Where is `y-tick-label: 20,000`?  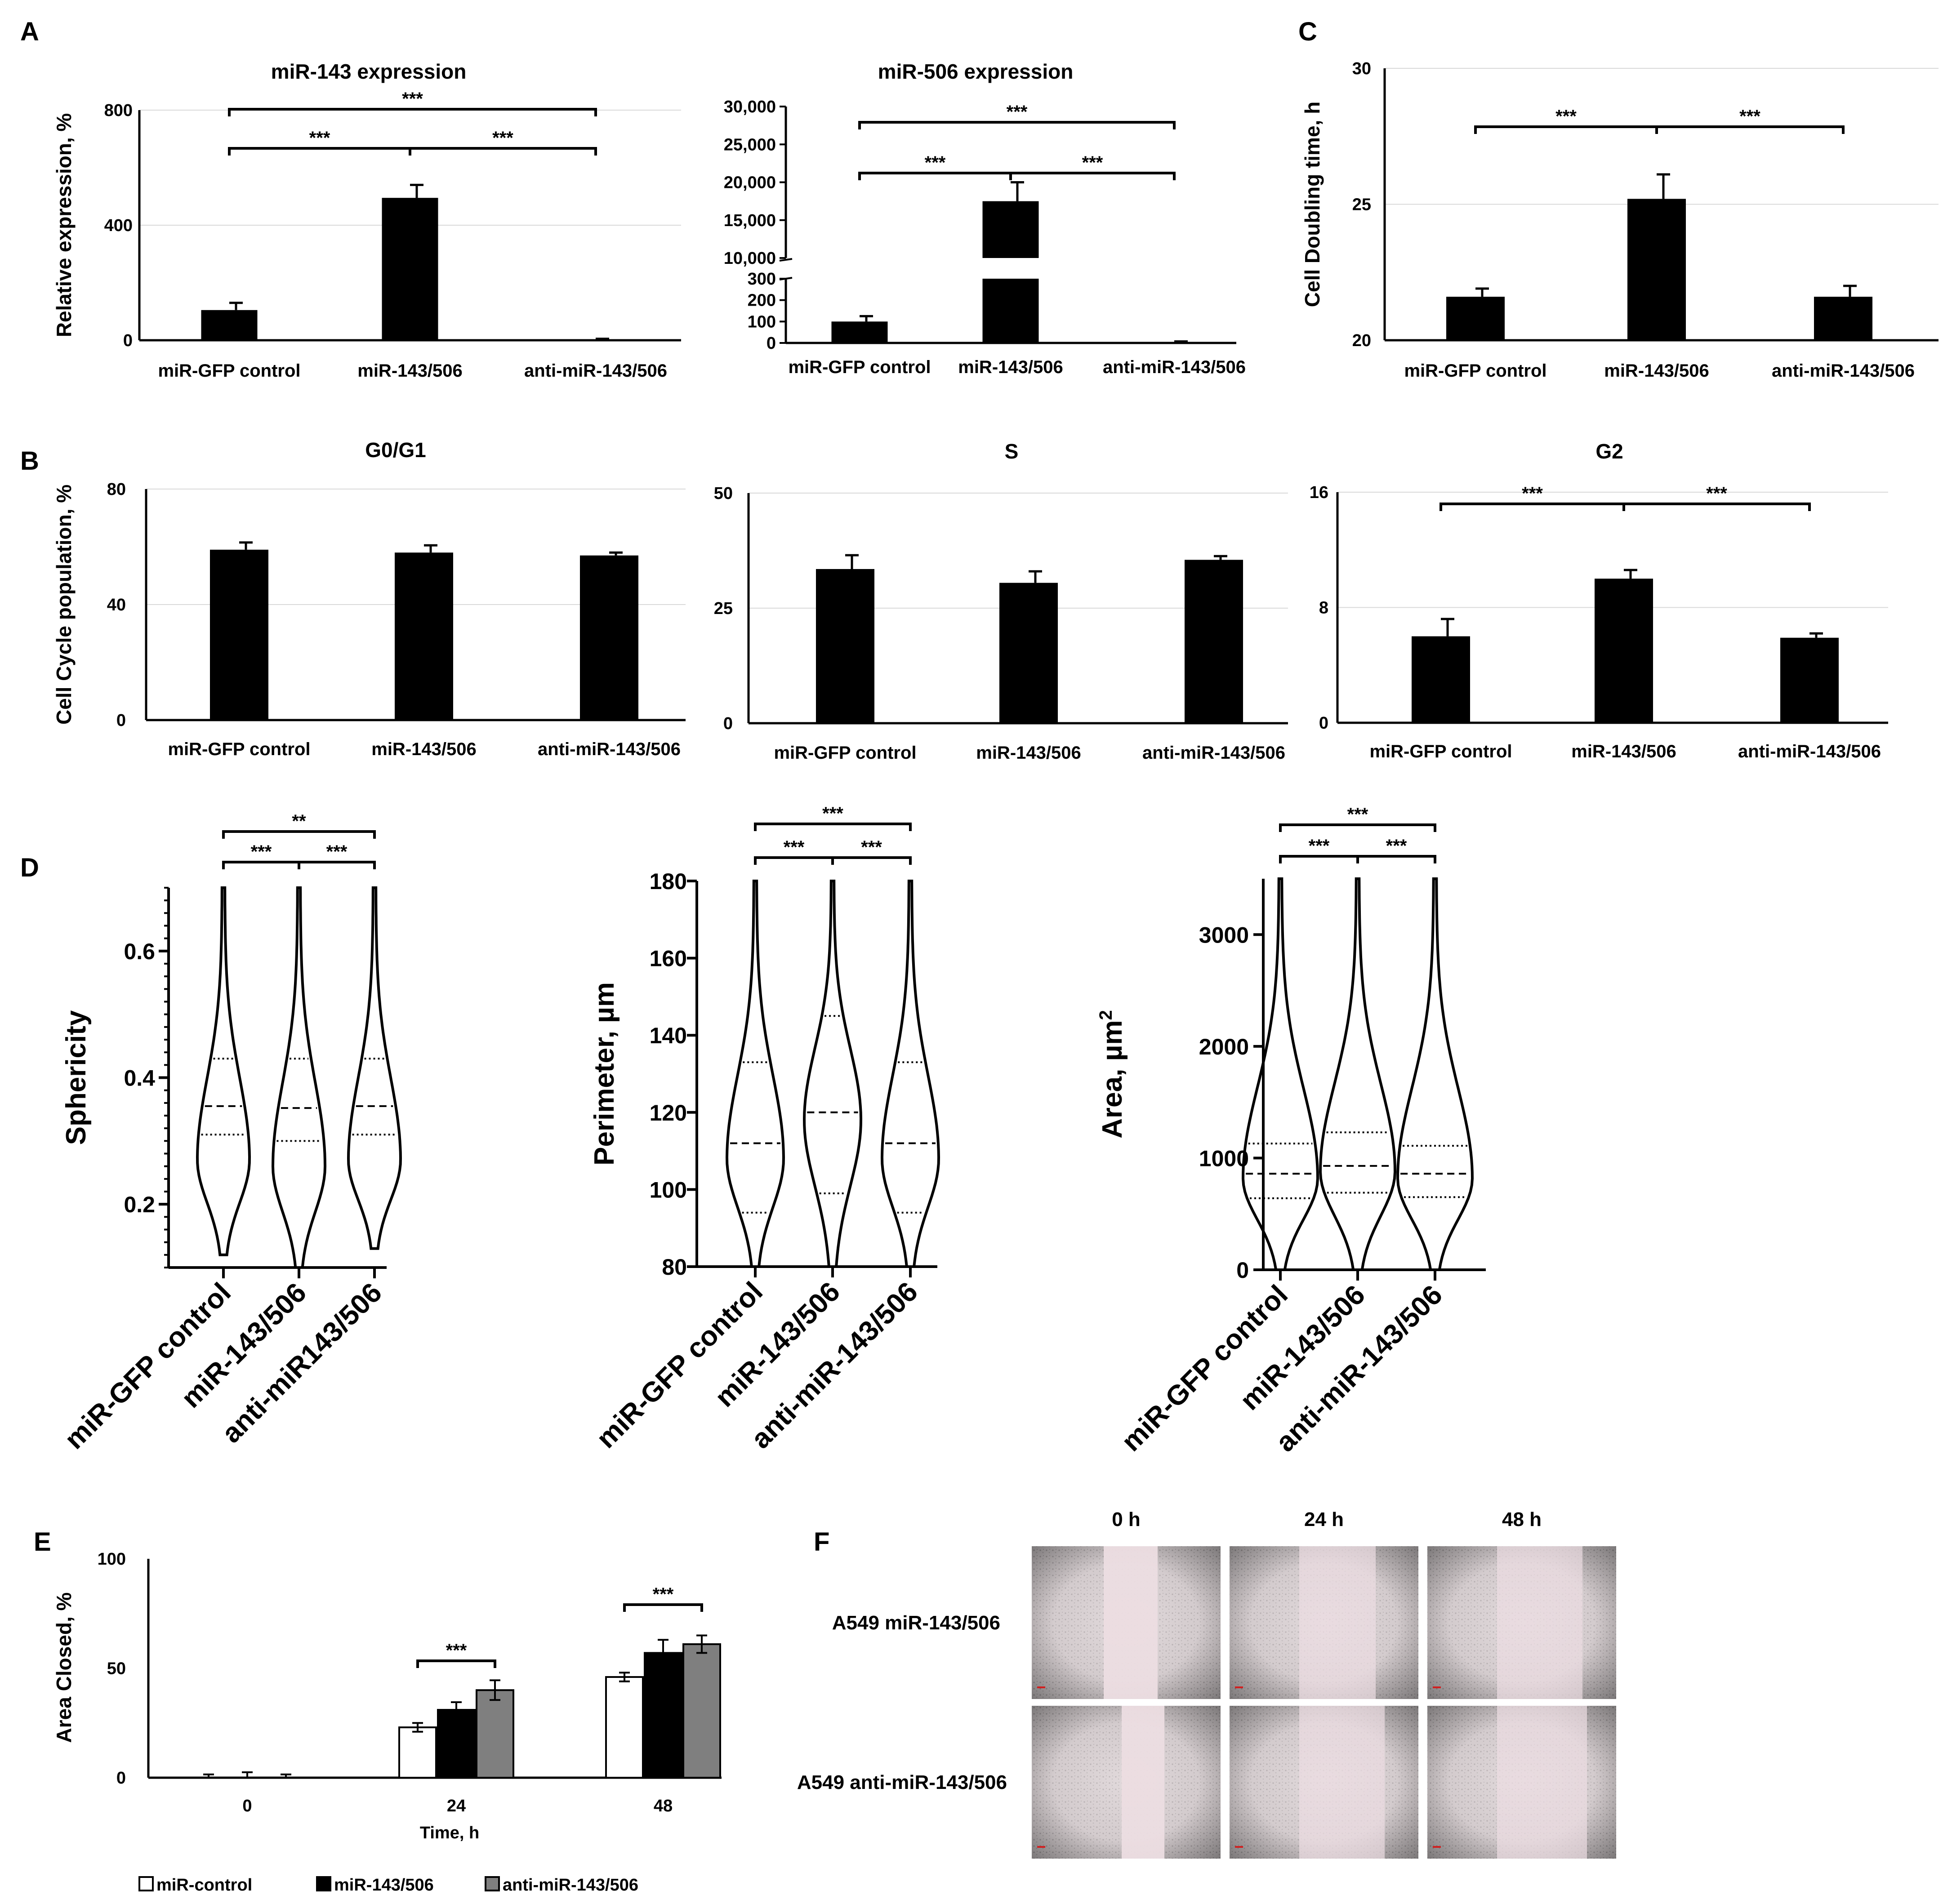
y-tick-label: 20,000 is located at coordinates (750, 182).